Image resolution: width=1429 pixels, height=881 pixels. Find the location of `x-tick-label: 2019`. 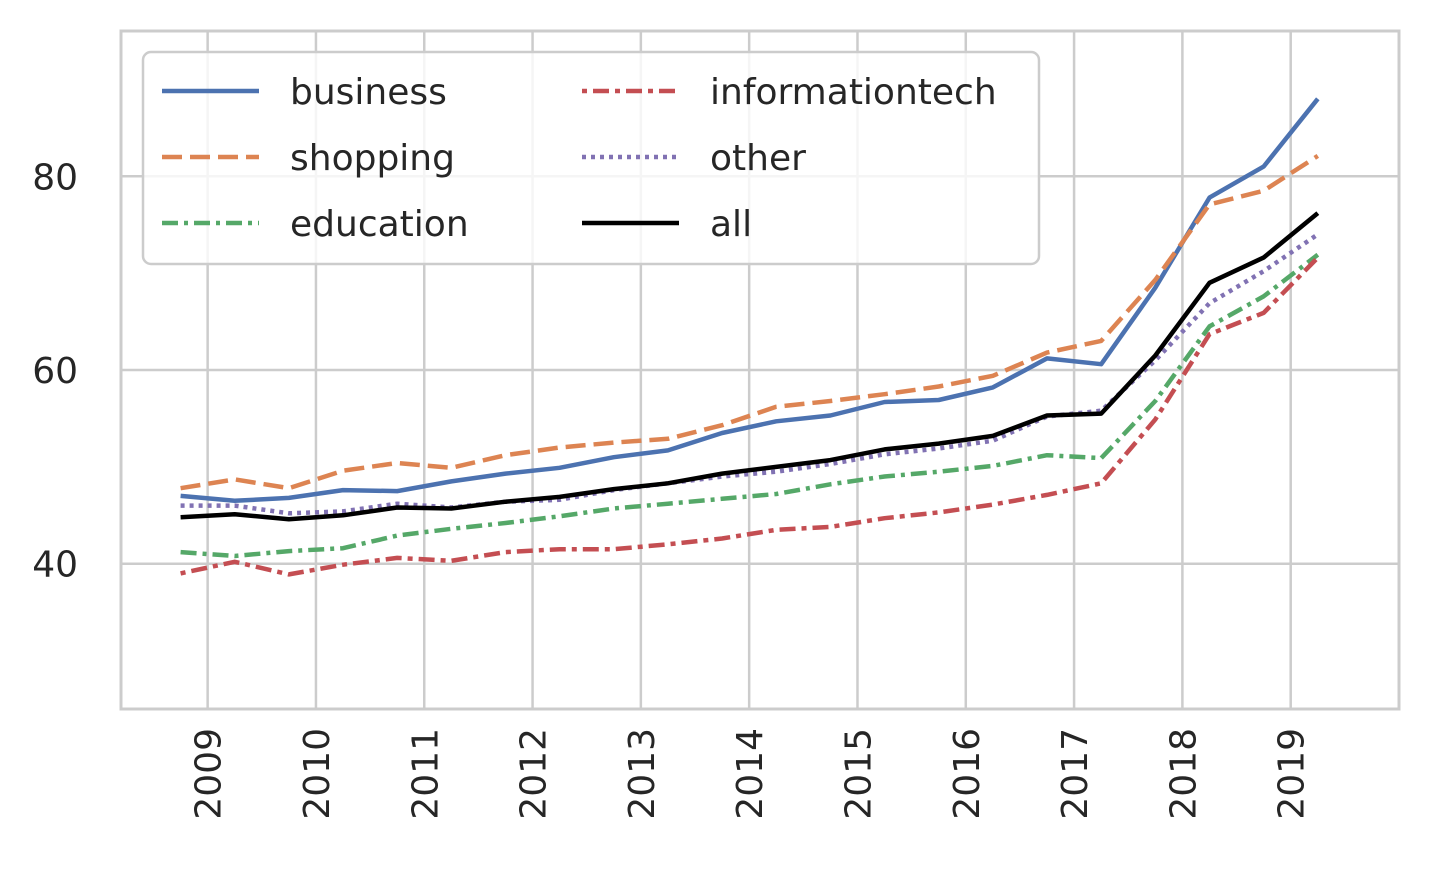

x-tick-label: 2019 is located at coordinates (1292, 774).